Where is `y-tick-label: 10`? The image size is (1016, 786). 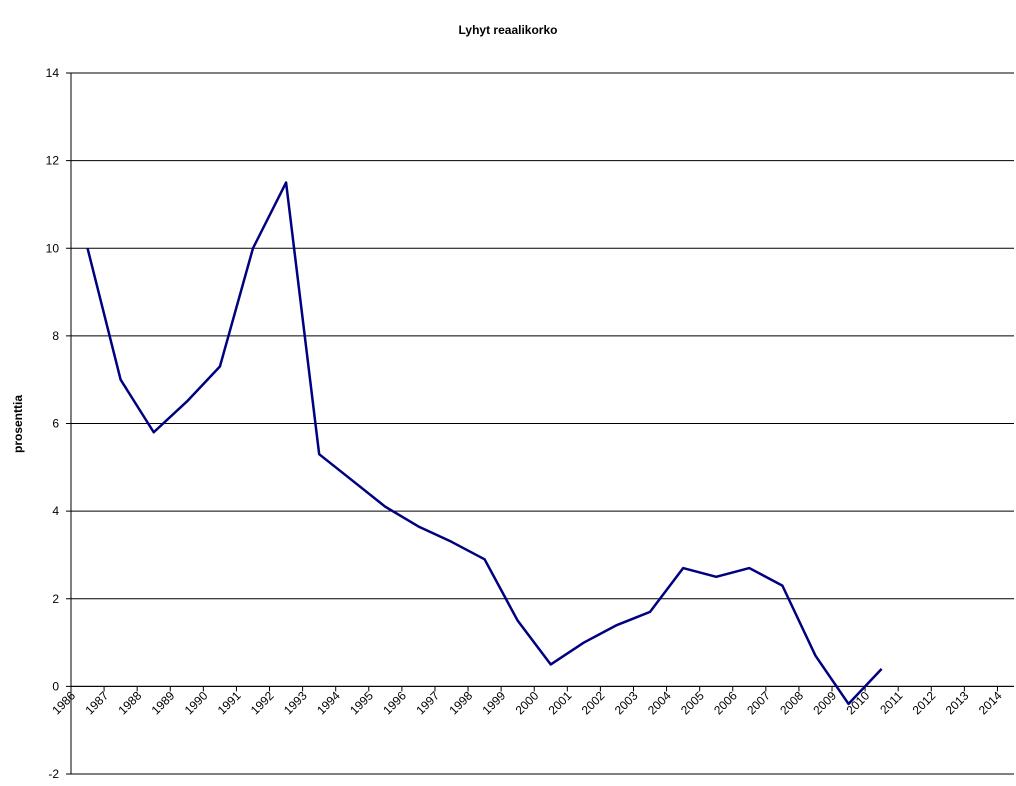 y-tick-label: 10 is located at coordinates (53, 248).